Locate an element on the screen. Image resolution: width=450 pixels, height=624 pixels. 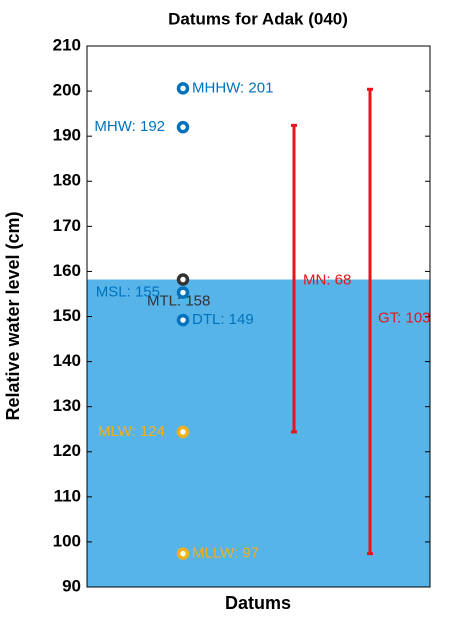
datum-label: MSL: 155 is located at coordinates (128, 292).